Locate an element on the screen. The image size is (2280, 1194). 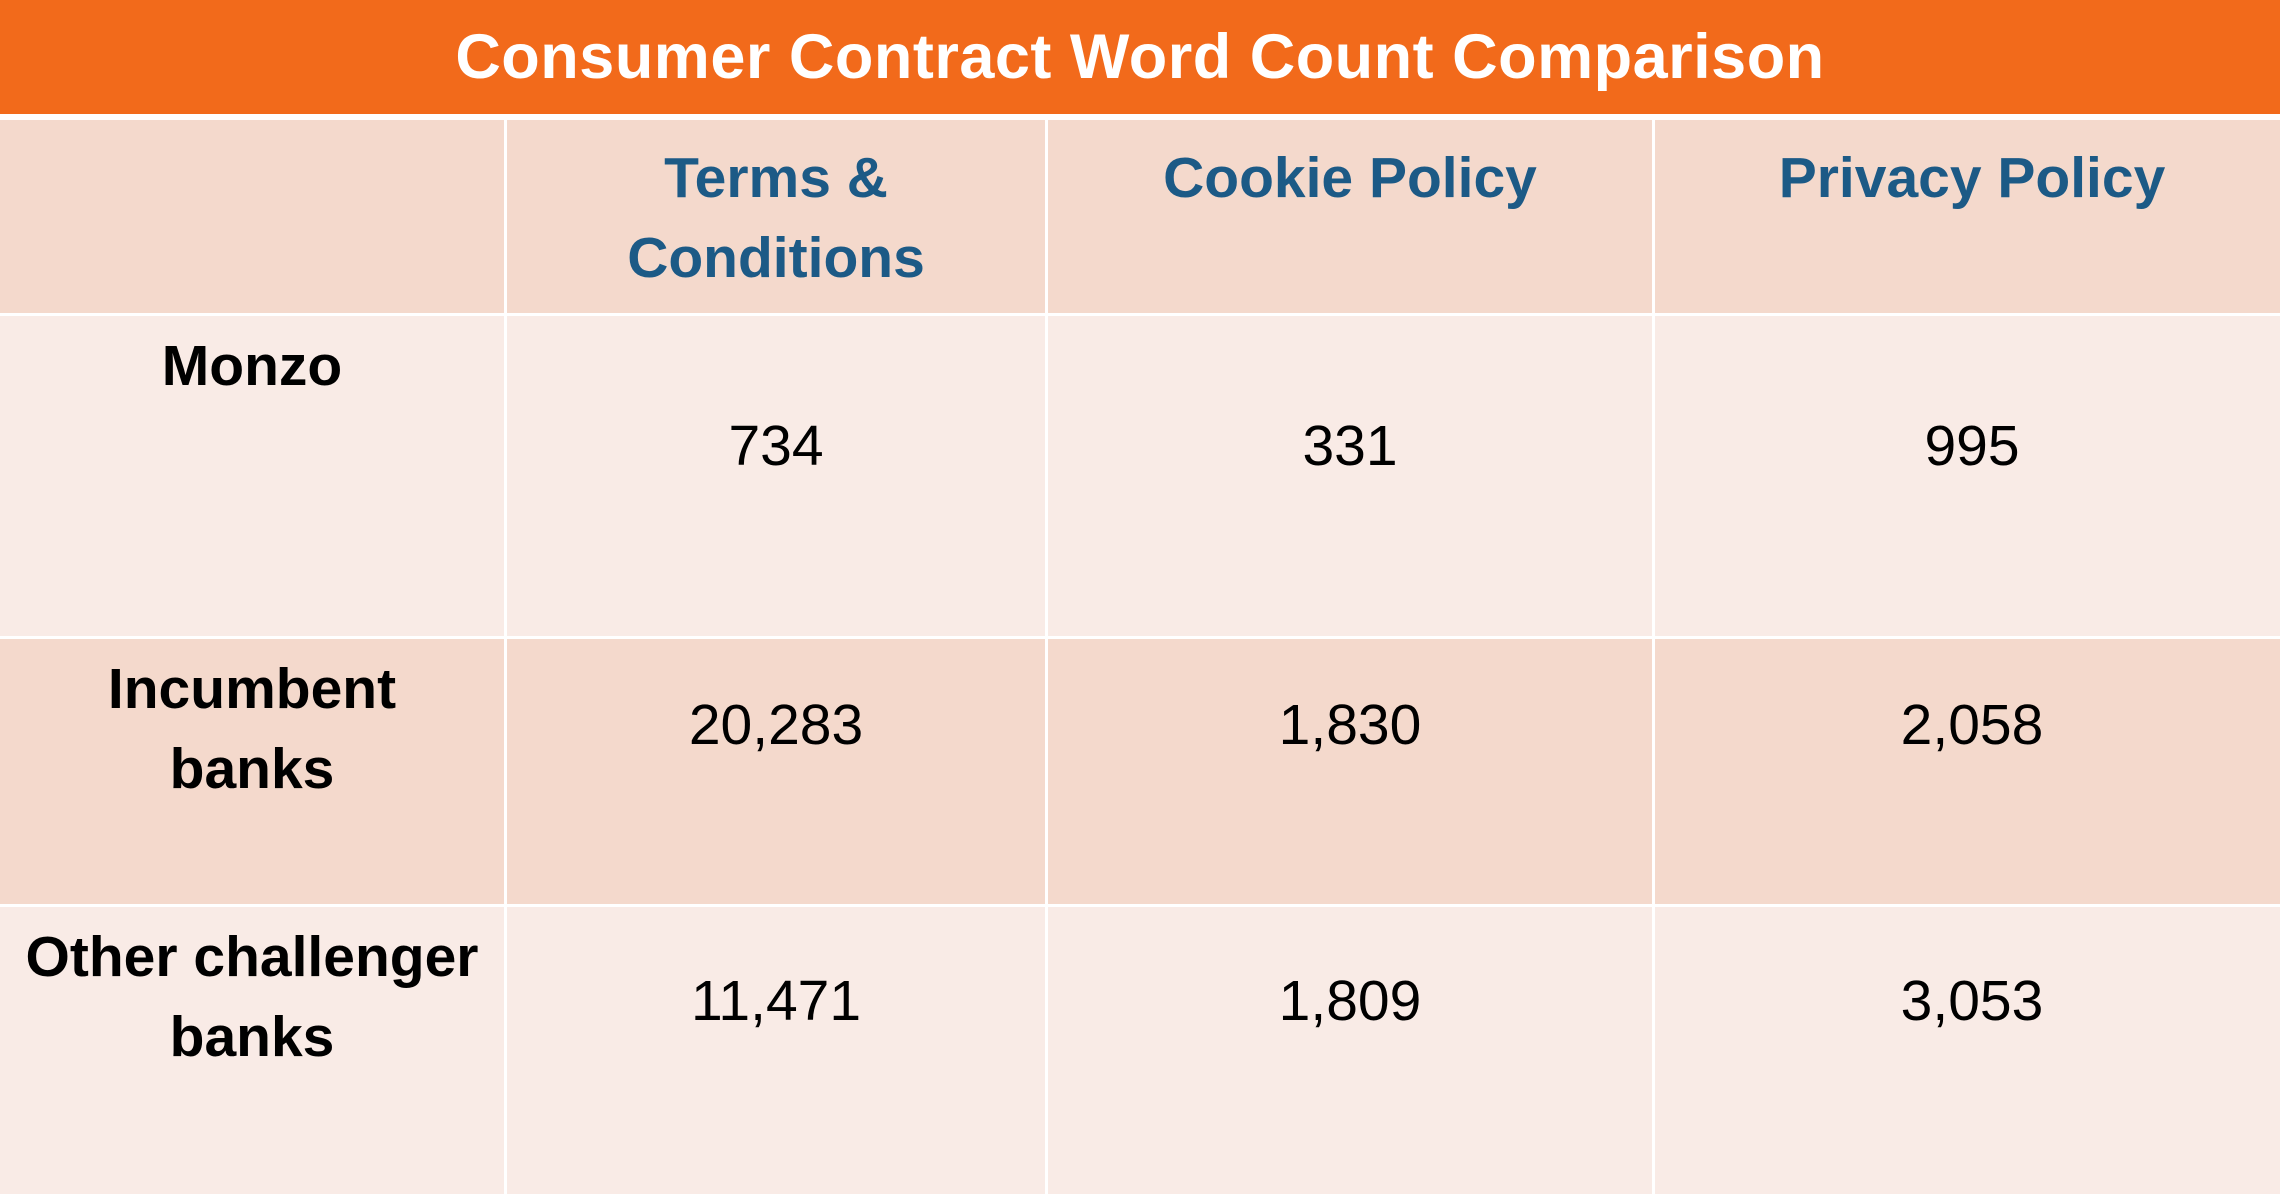
column-header-terms-line1: Terms & is located at coordinates (776, 178).